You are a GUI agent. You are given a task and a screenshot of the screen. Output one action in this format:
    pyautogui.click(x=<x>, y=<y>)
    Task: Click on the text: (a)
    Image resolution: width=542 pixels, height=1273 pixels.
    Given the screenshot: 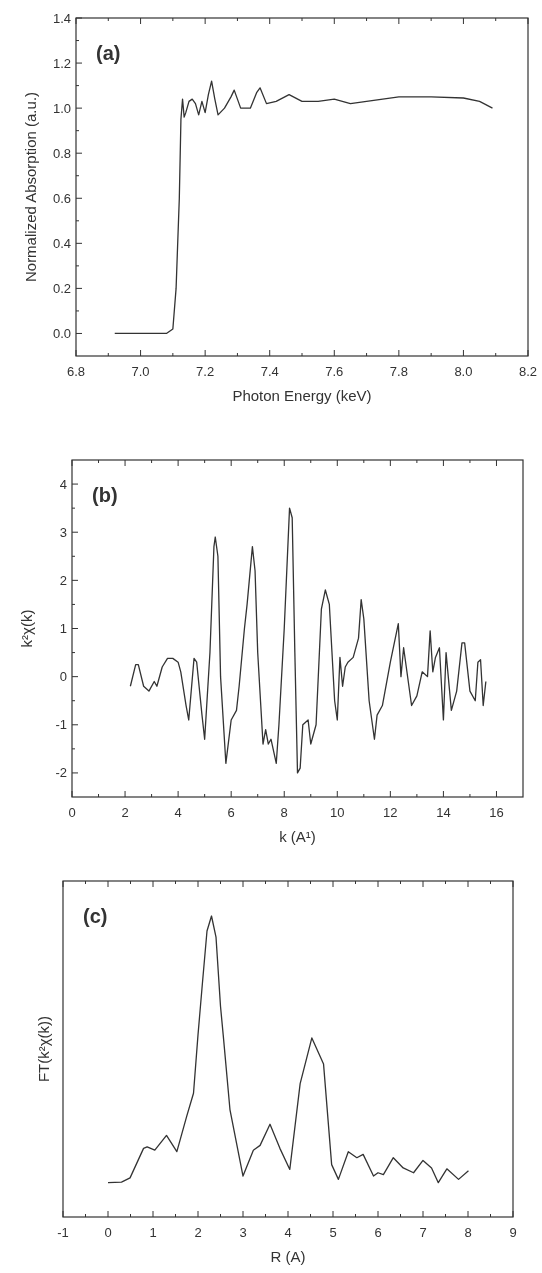 What is the action you would take?
    pyautogui.click(x=108, y=53)
    